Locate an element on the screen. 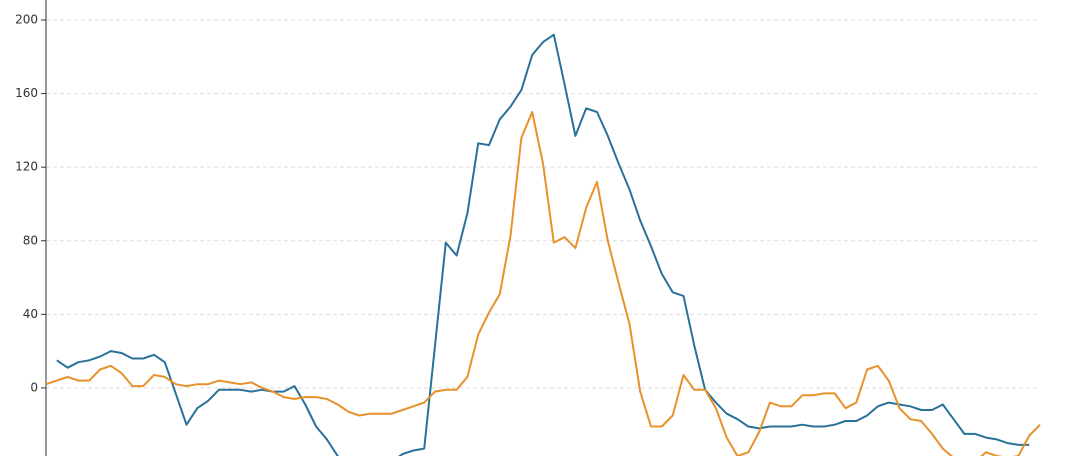 The height and width of the screenshot is (456, 1073). y-tick-label: 200 is located at coordinates (26, 20).